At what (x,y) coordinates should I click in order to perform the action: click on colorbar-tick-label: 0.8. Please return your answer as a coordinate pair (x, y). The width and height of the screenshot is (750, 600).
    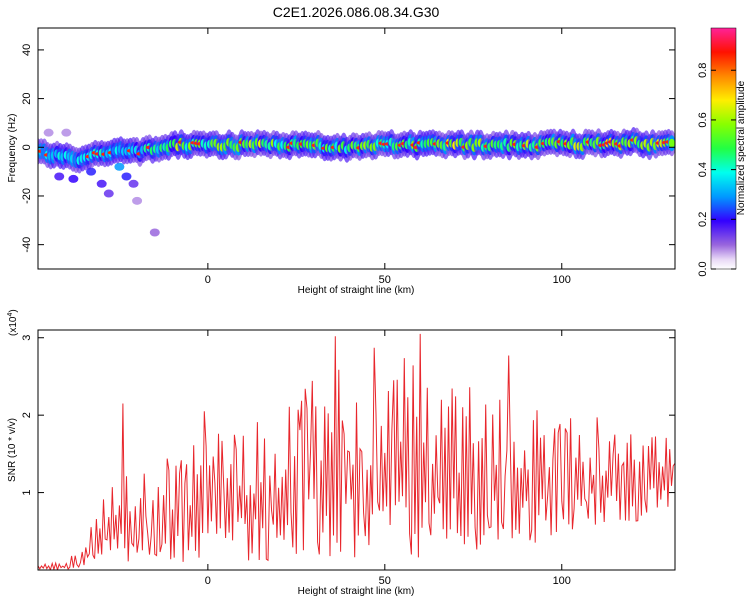
    Looking at the image, I should click on (703, 70).